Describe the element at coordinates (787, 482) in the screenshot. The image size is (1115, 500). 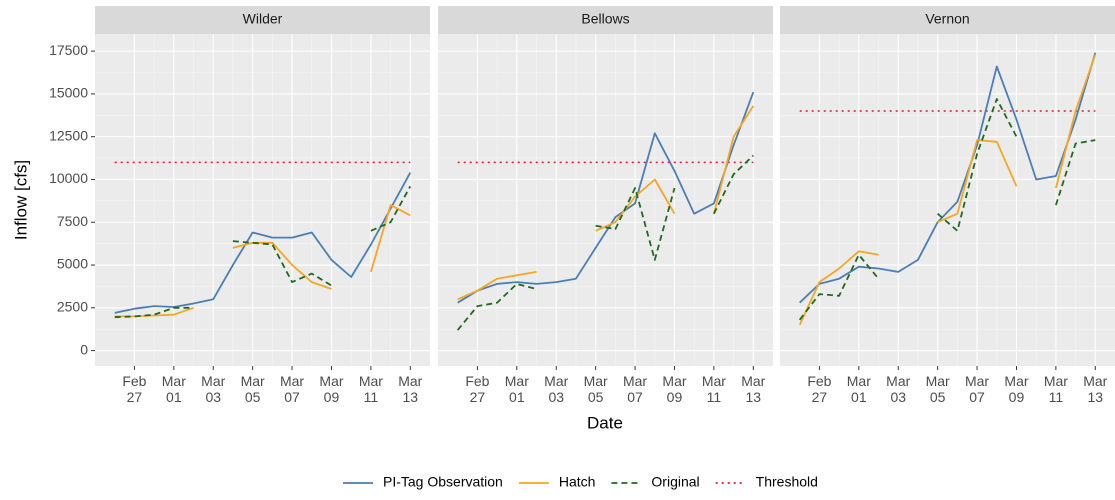
I see `legend-label: Threshold` at that location.